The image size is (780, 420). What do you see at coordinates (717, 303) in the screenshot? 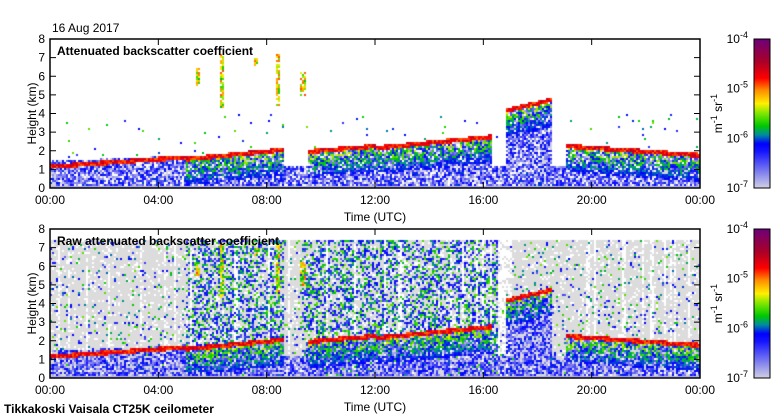
I see `colorbar-label: m-1 sr-1` at bounding box center [717, 303].